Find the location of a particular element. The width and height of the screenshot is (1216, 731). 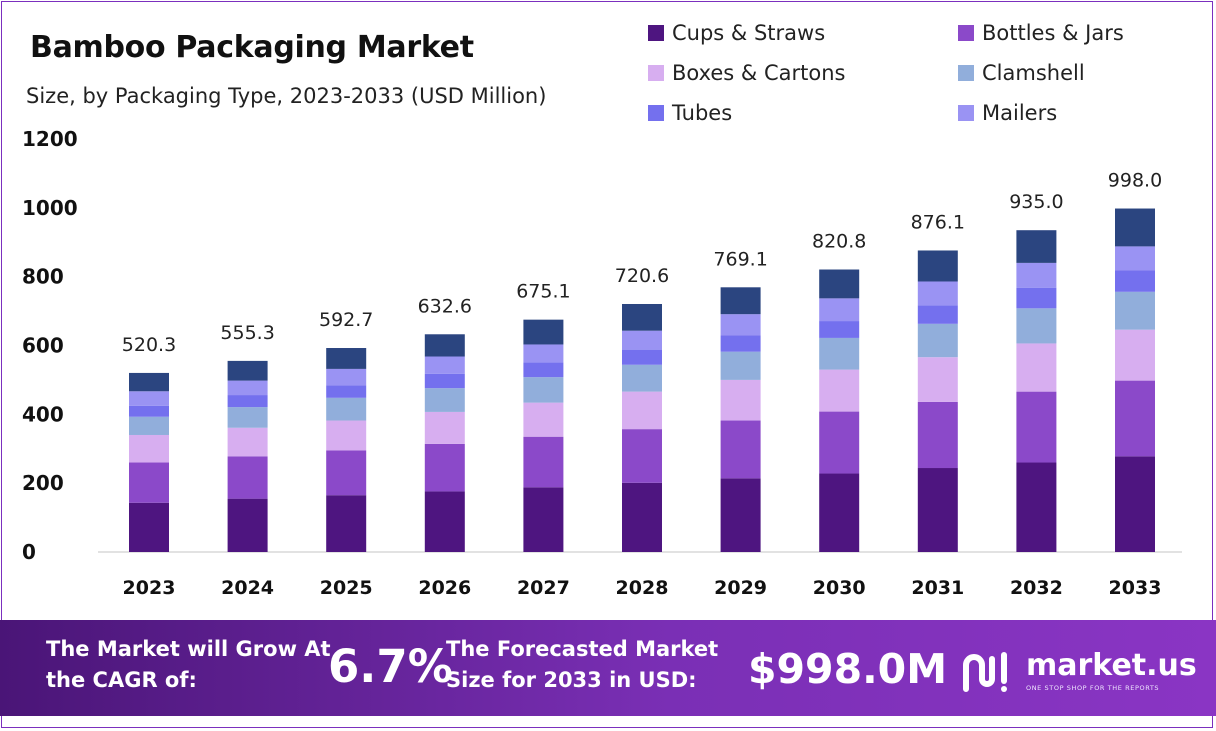

legend-item-cups-straws: Cups & Straws is located at coordinates (803, 33).